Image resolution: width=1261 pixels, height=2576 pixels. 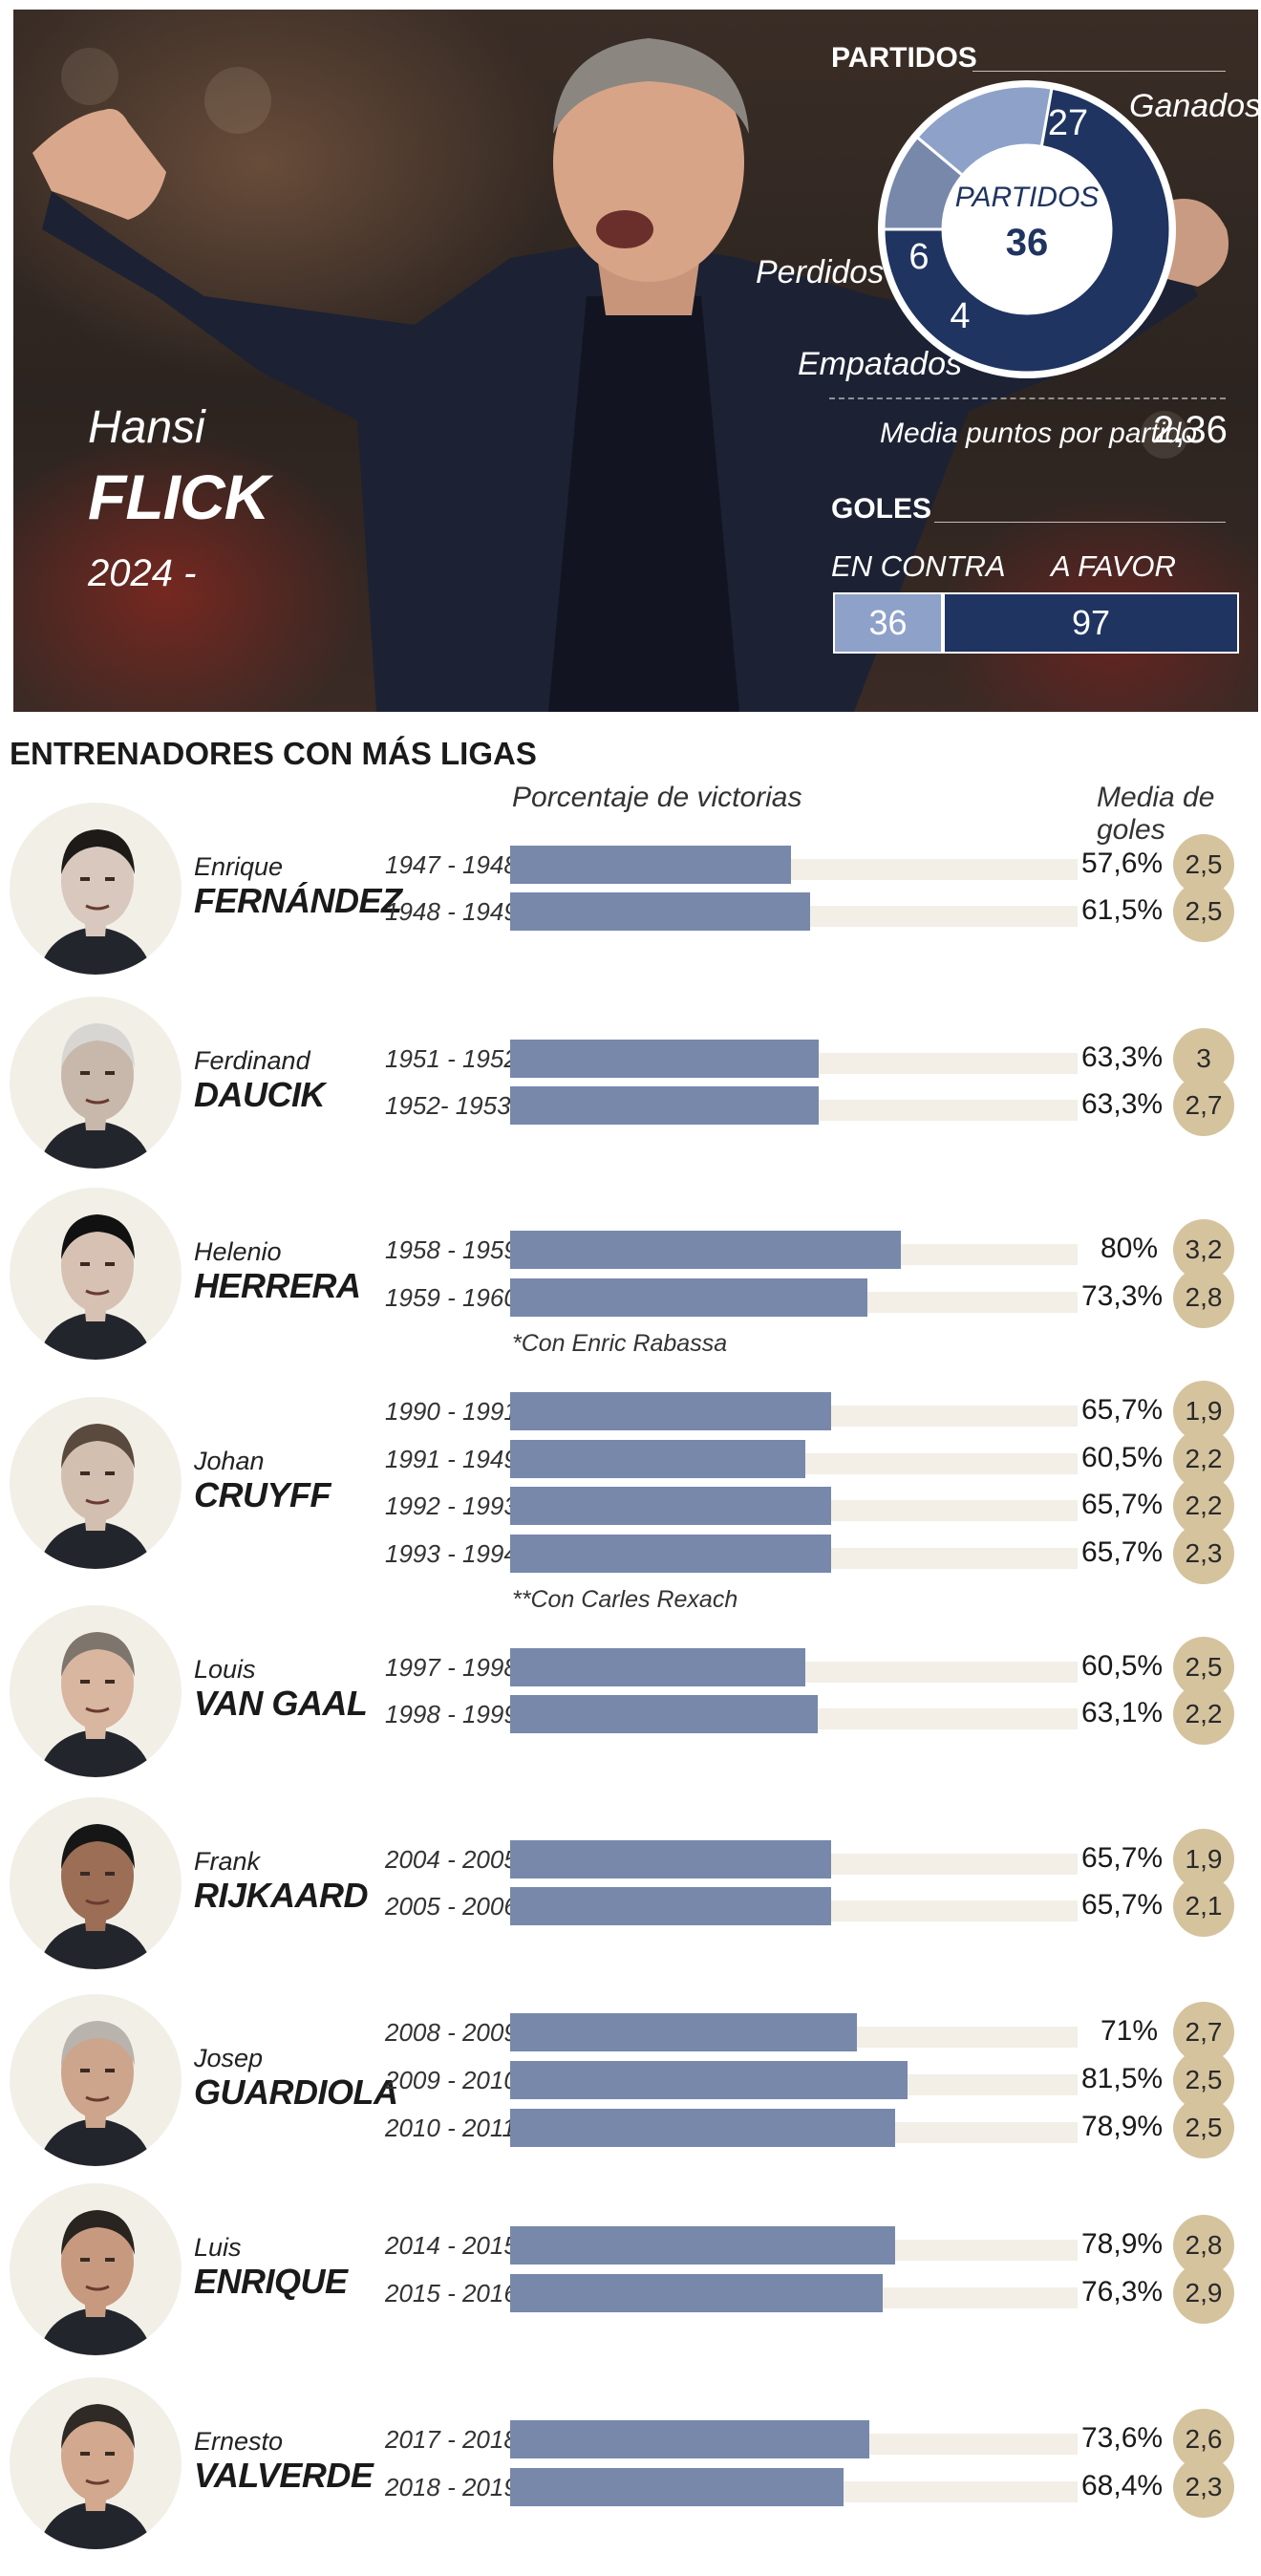 What do you see at coordinates (1068, 123) in the screenshot?
I see `won-value: 27` at bounding box center [1068, 123].